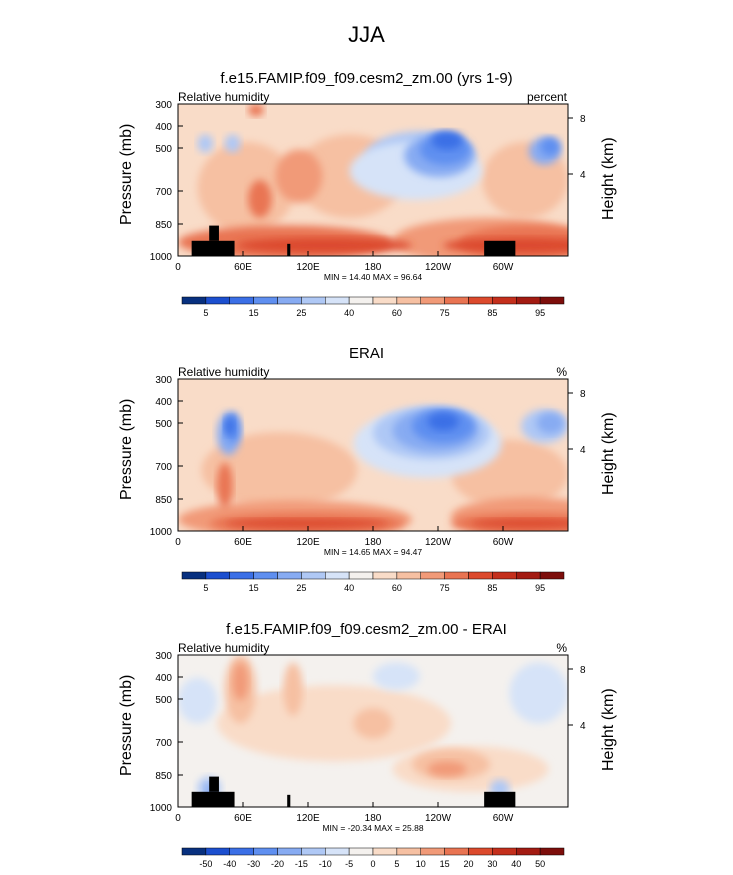  I want to click on colorbar-label: -10, so click(325, 864).